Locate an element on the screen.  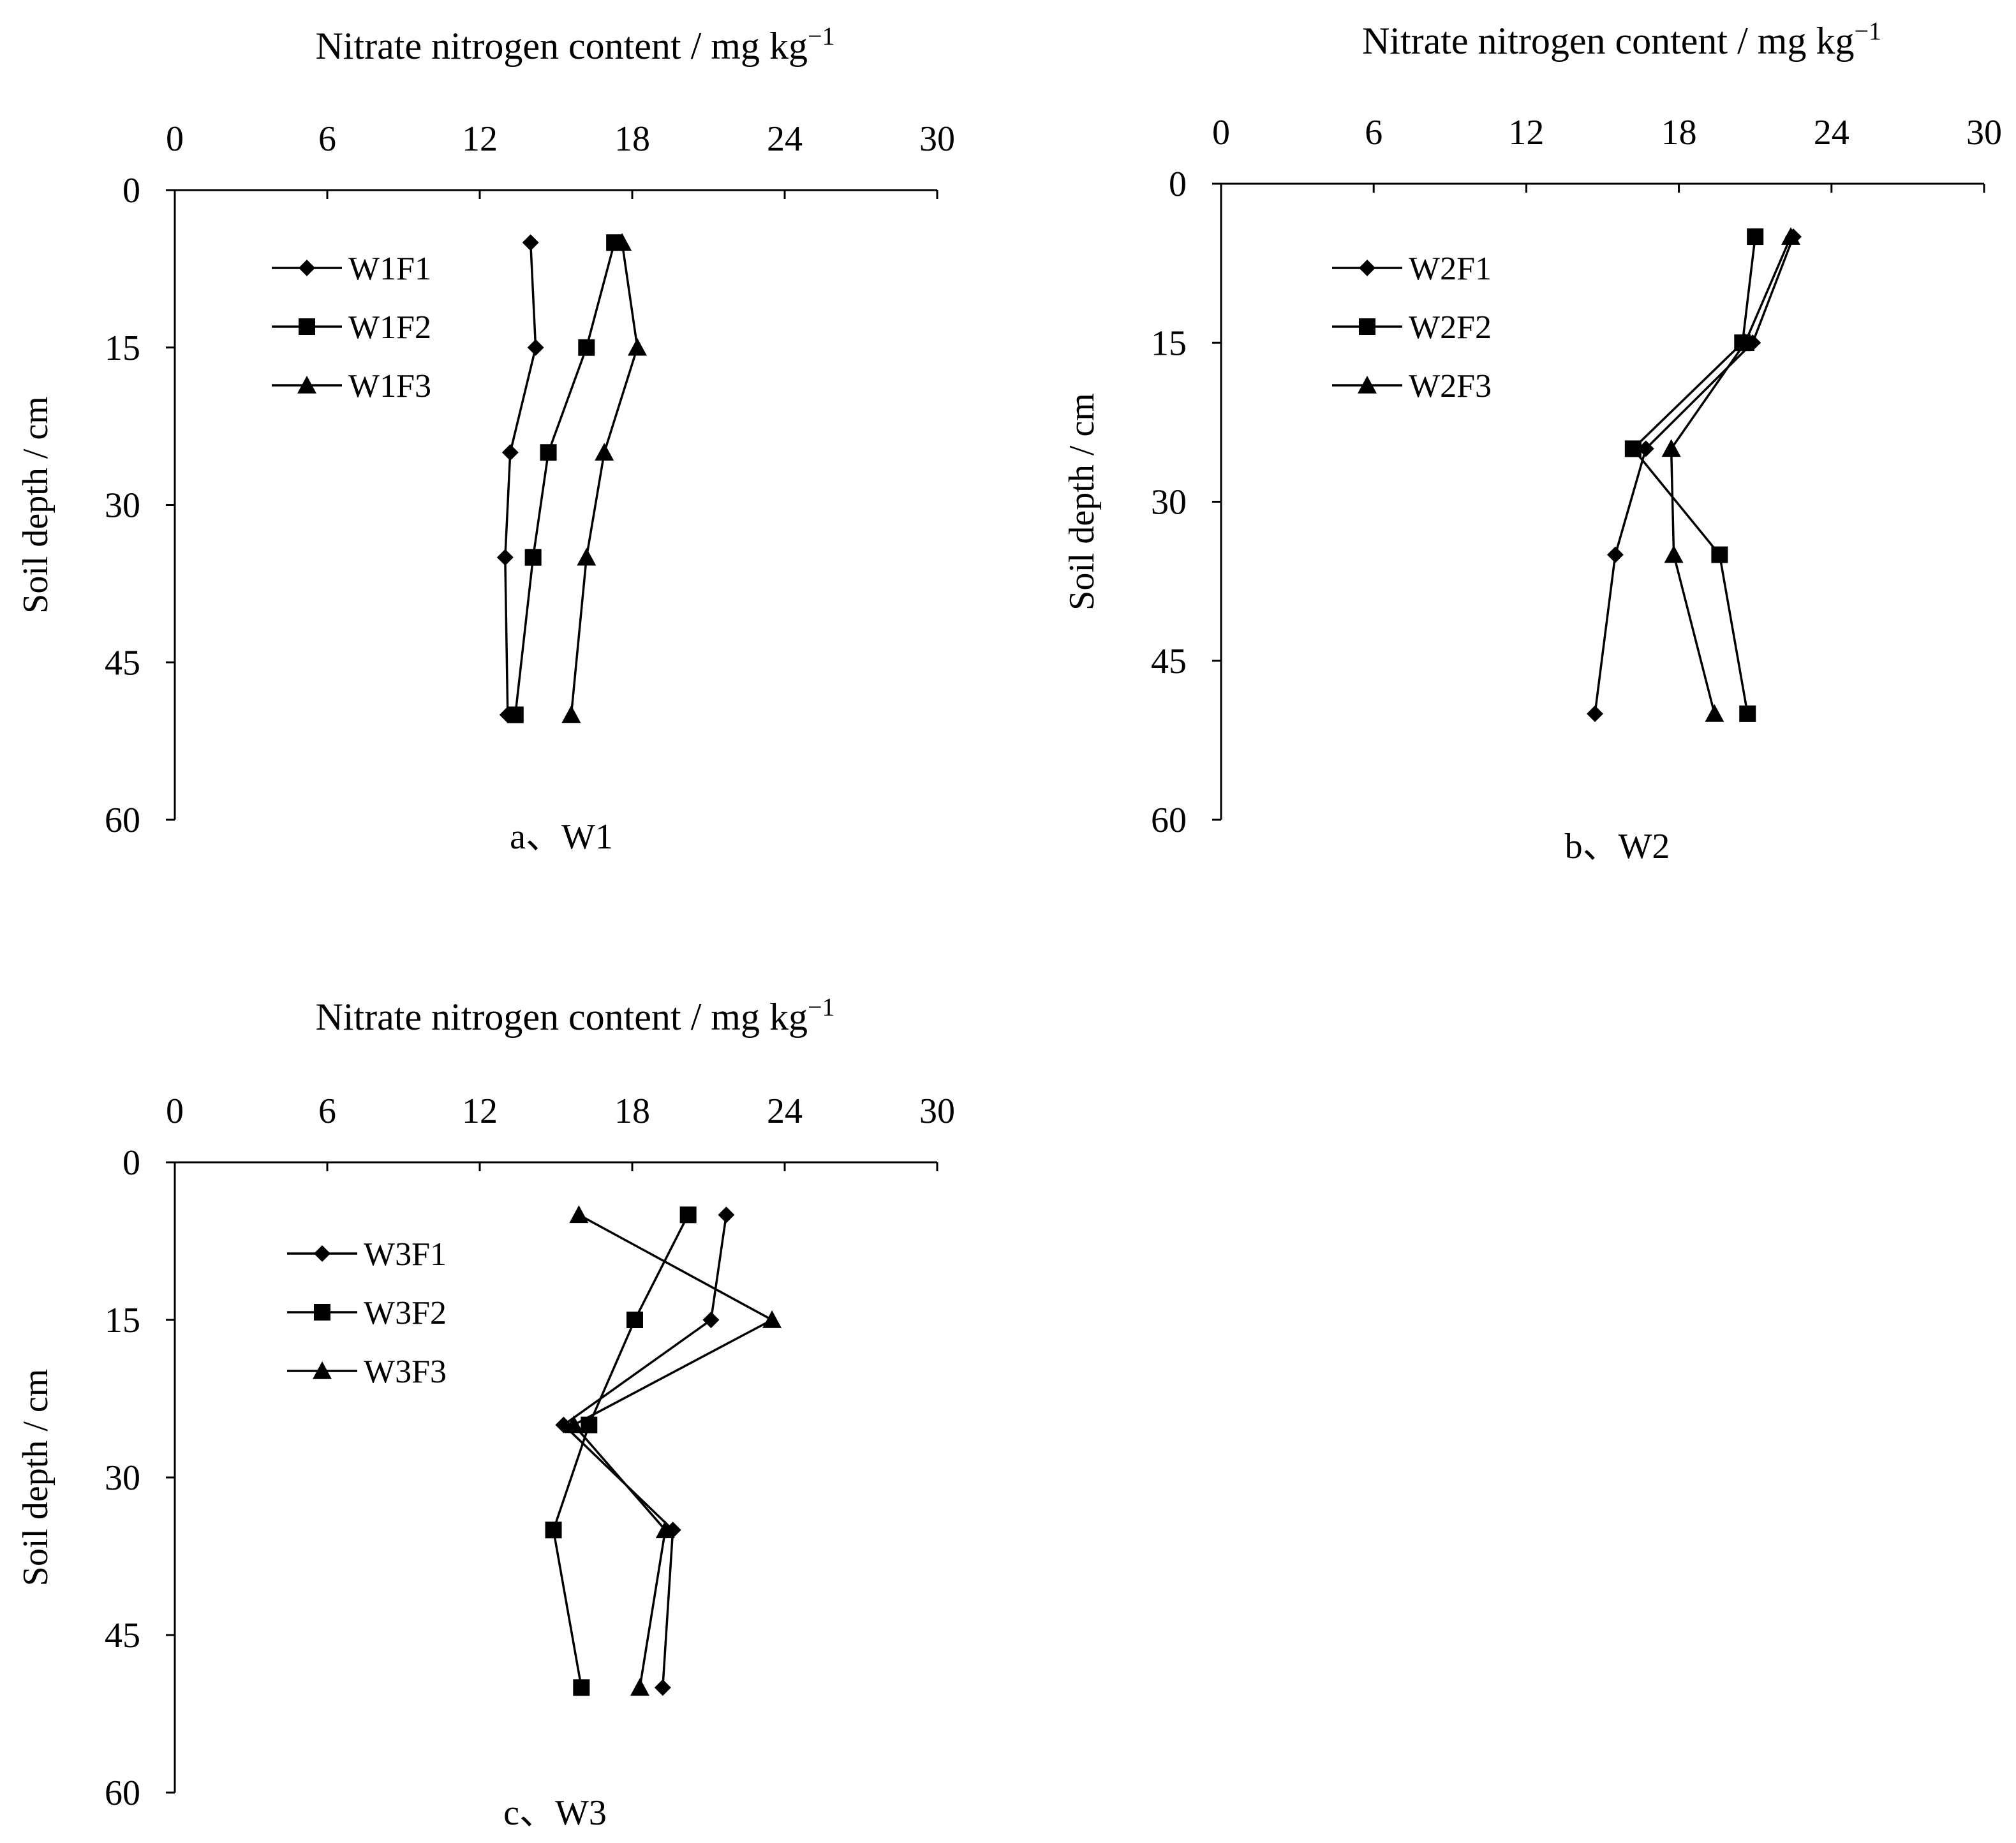
series-line-W3F1 is located at coordinates (644, 1451).